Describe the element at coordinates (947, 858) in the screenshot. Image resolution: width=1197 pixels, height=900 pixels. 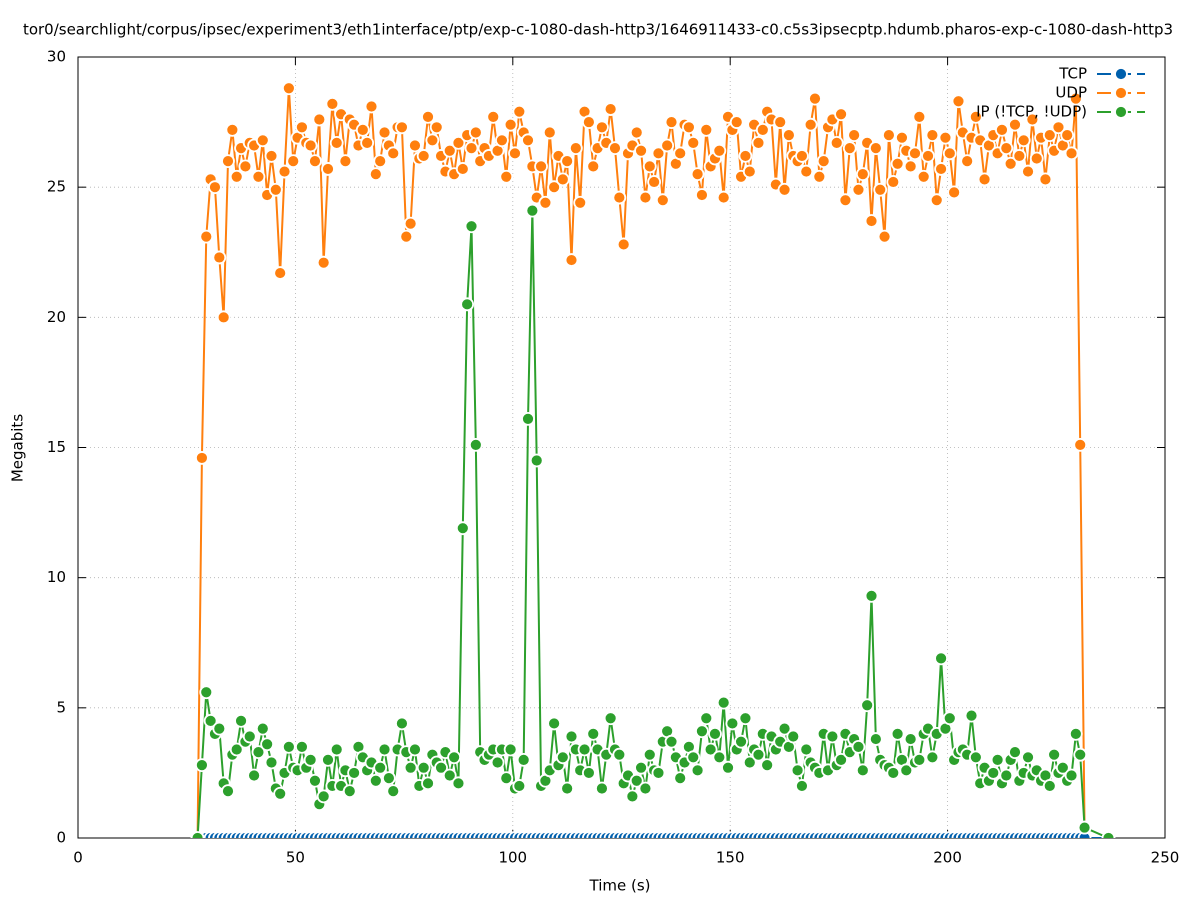
I see `x-tick-label: 200` at that location.